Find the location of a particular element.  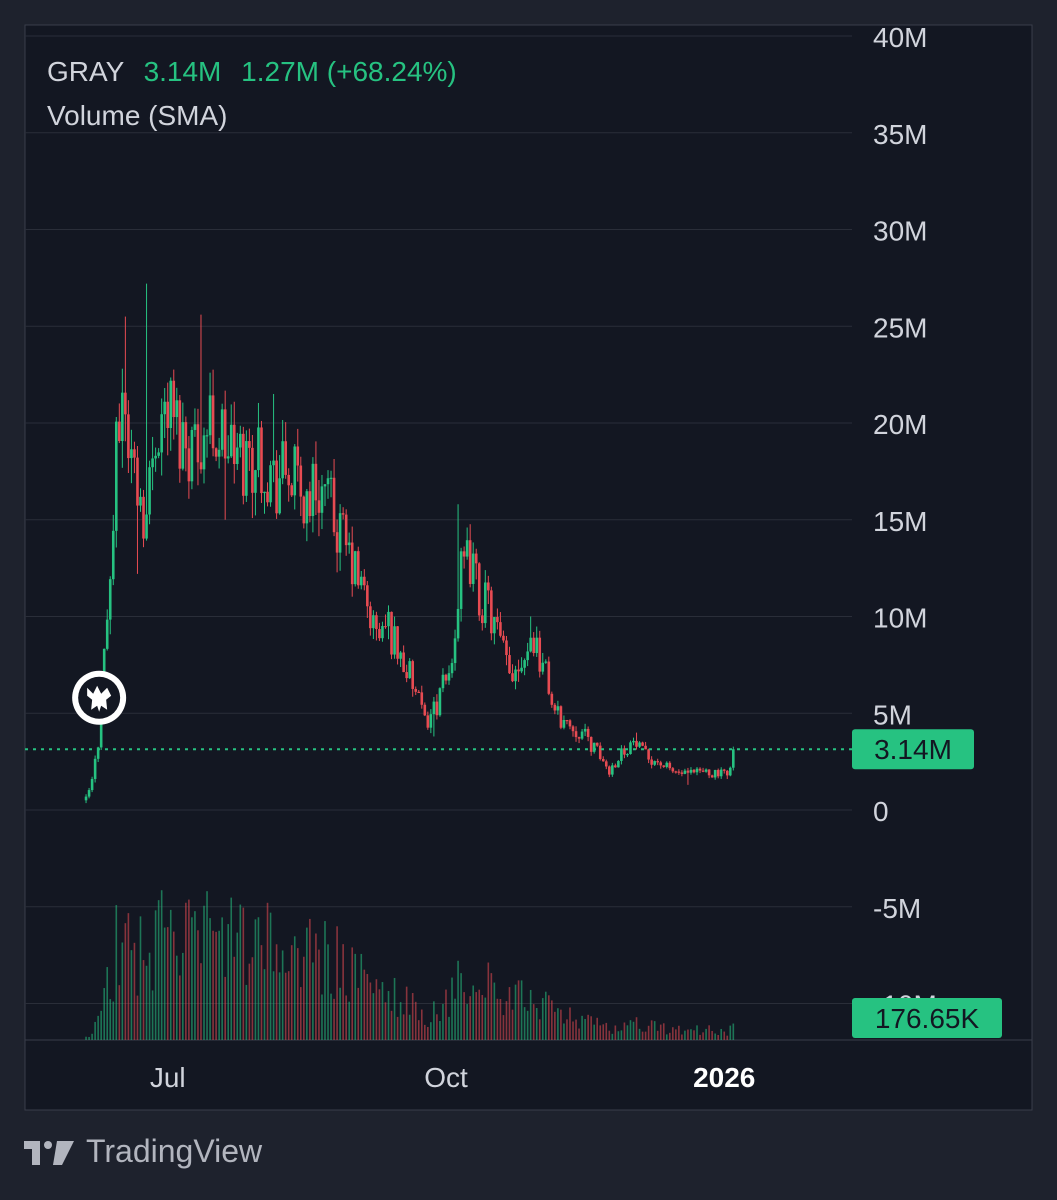

legend-change: 1.27M (+68.24%) is located at coordinates (349, 71).